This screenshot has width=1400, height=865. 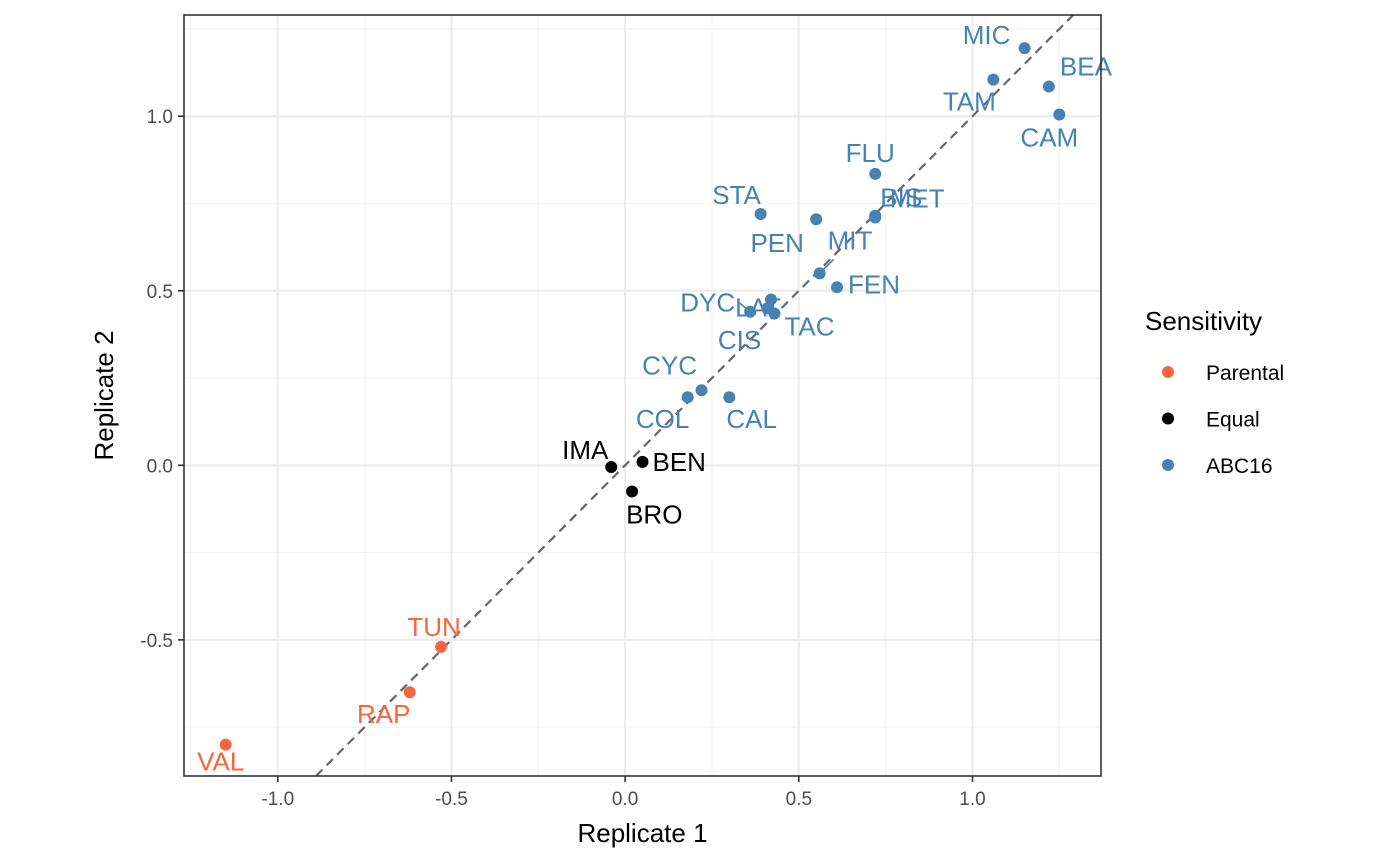 I want to click on point-bro, so click(x=632, y=491).